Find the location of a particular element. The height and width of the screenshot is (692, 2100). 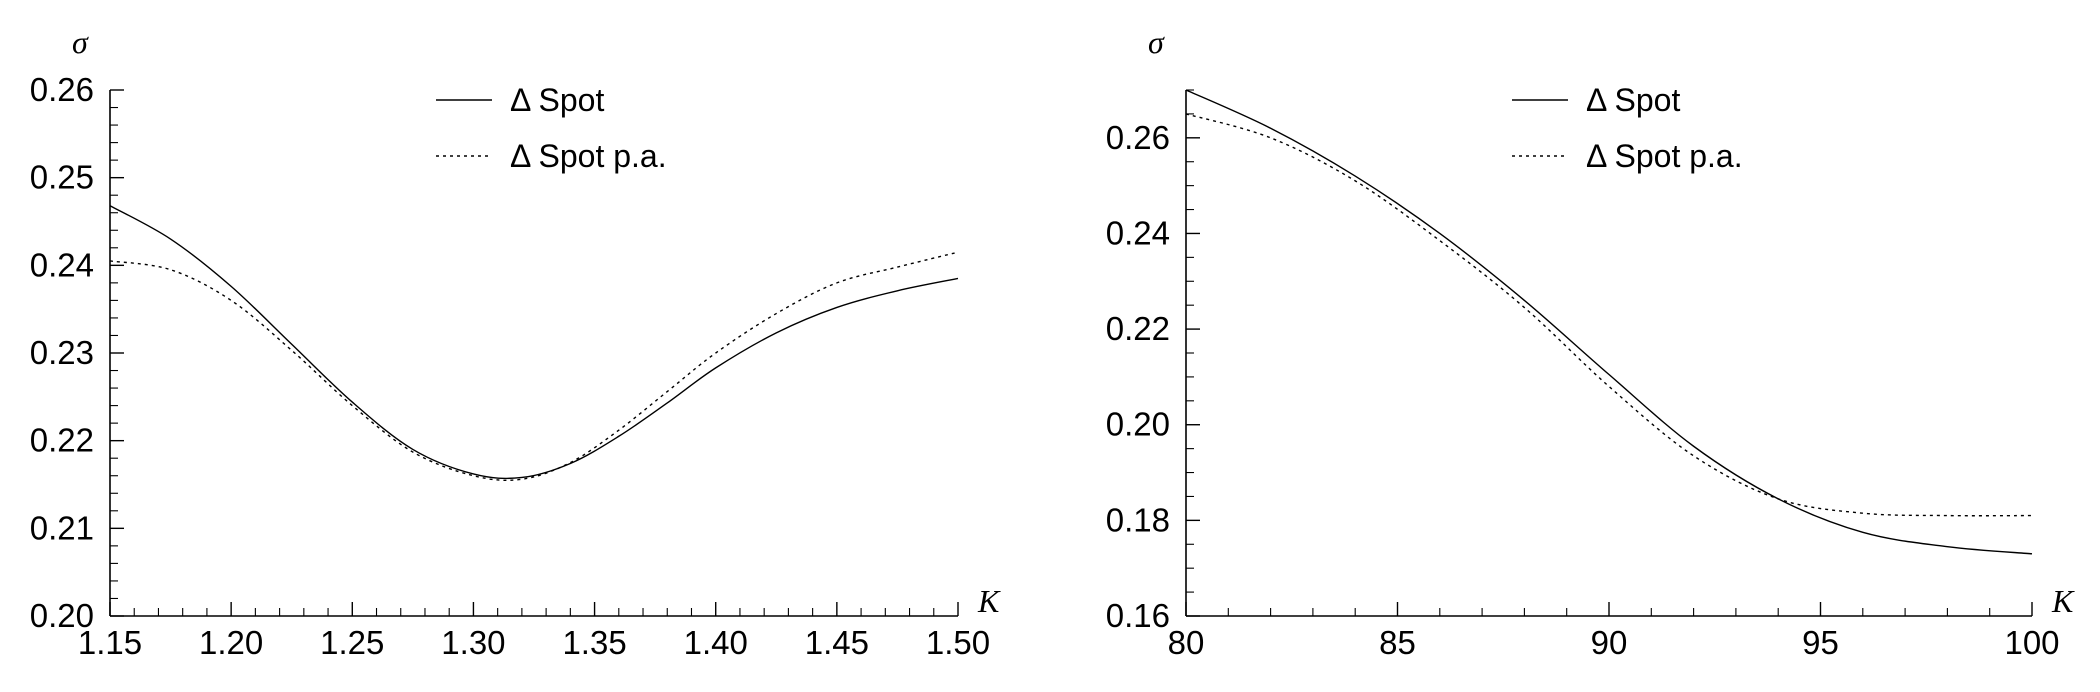

x-tick-label: 85 is located at coordinates (1397, 642).